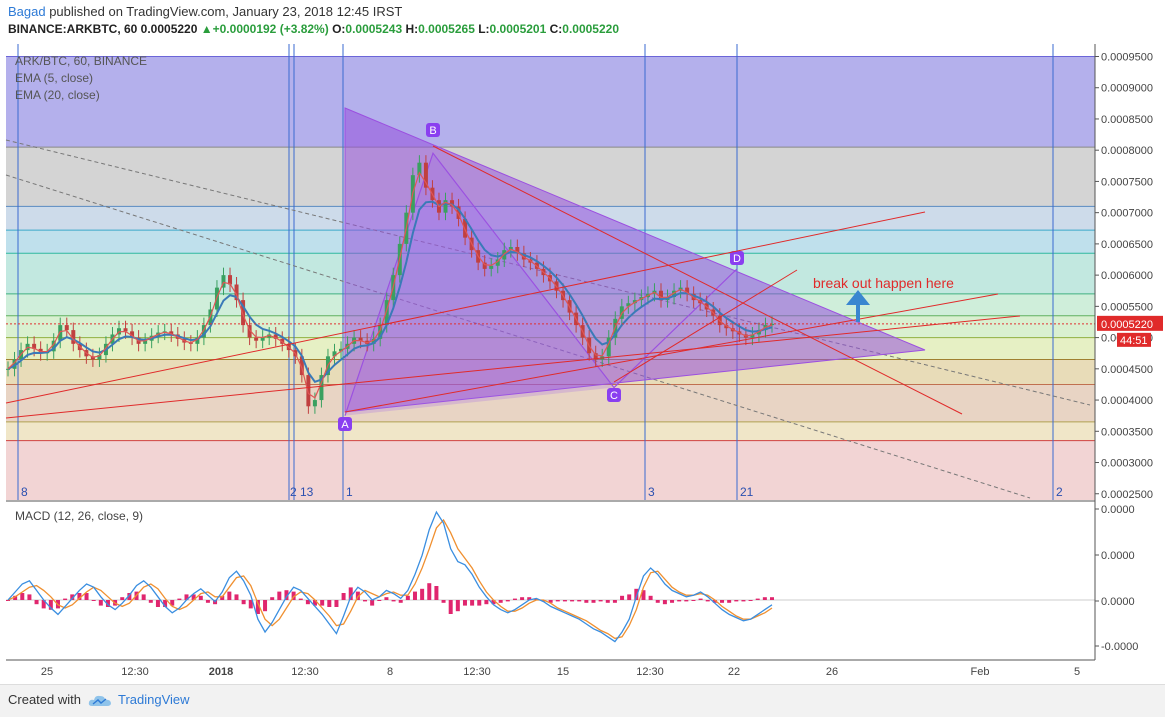  What do you see at coordinates (737, 259) in the screenshot?
I see `pattern-point-d-label: D` at bounding box center [737, 259].